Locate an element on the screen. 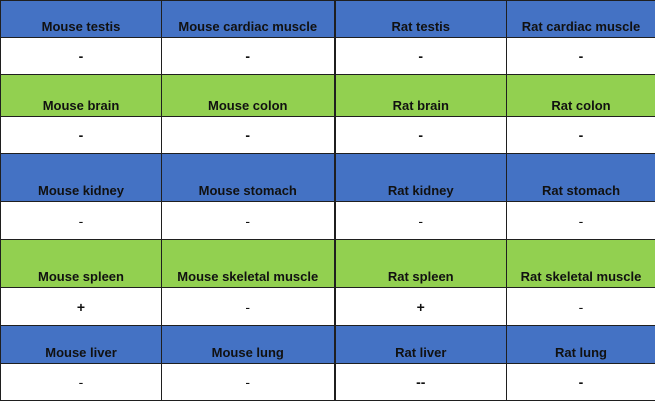 This screenshot has height=403, width=655. tissue-label: Mouse liver is located at coordinates (81, 344).